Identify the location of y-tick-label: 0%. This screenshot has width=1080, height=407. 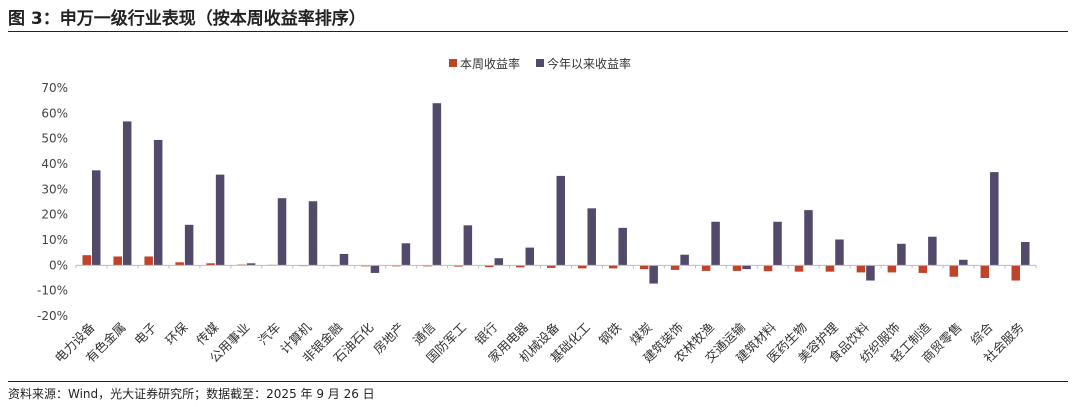
(58, 265).